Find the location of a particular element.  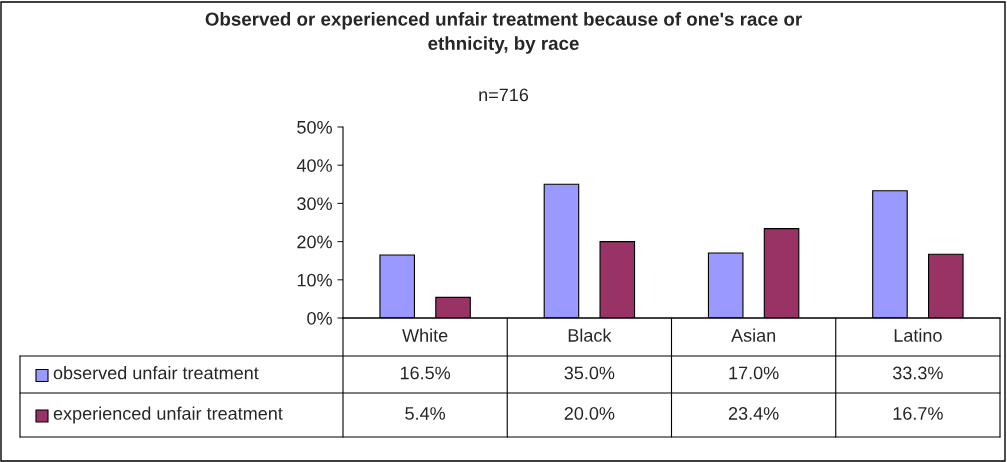

data-label: 23.4% is located at coordinates (753, 413).